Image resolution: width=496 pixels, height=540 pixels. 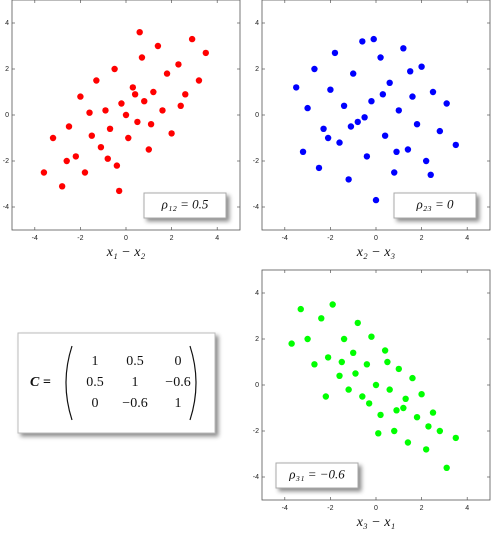 I want to click on x-tick-label: -4, so click(x=285, y=508).